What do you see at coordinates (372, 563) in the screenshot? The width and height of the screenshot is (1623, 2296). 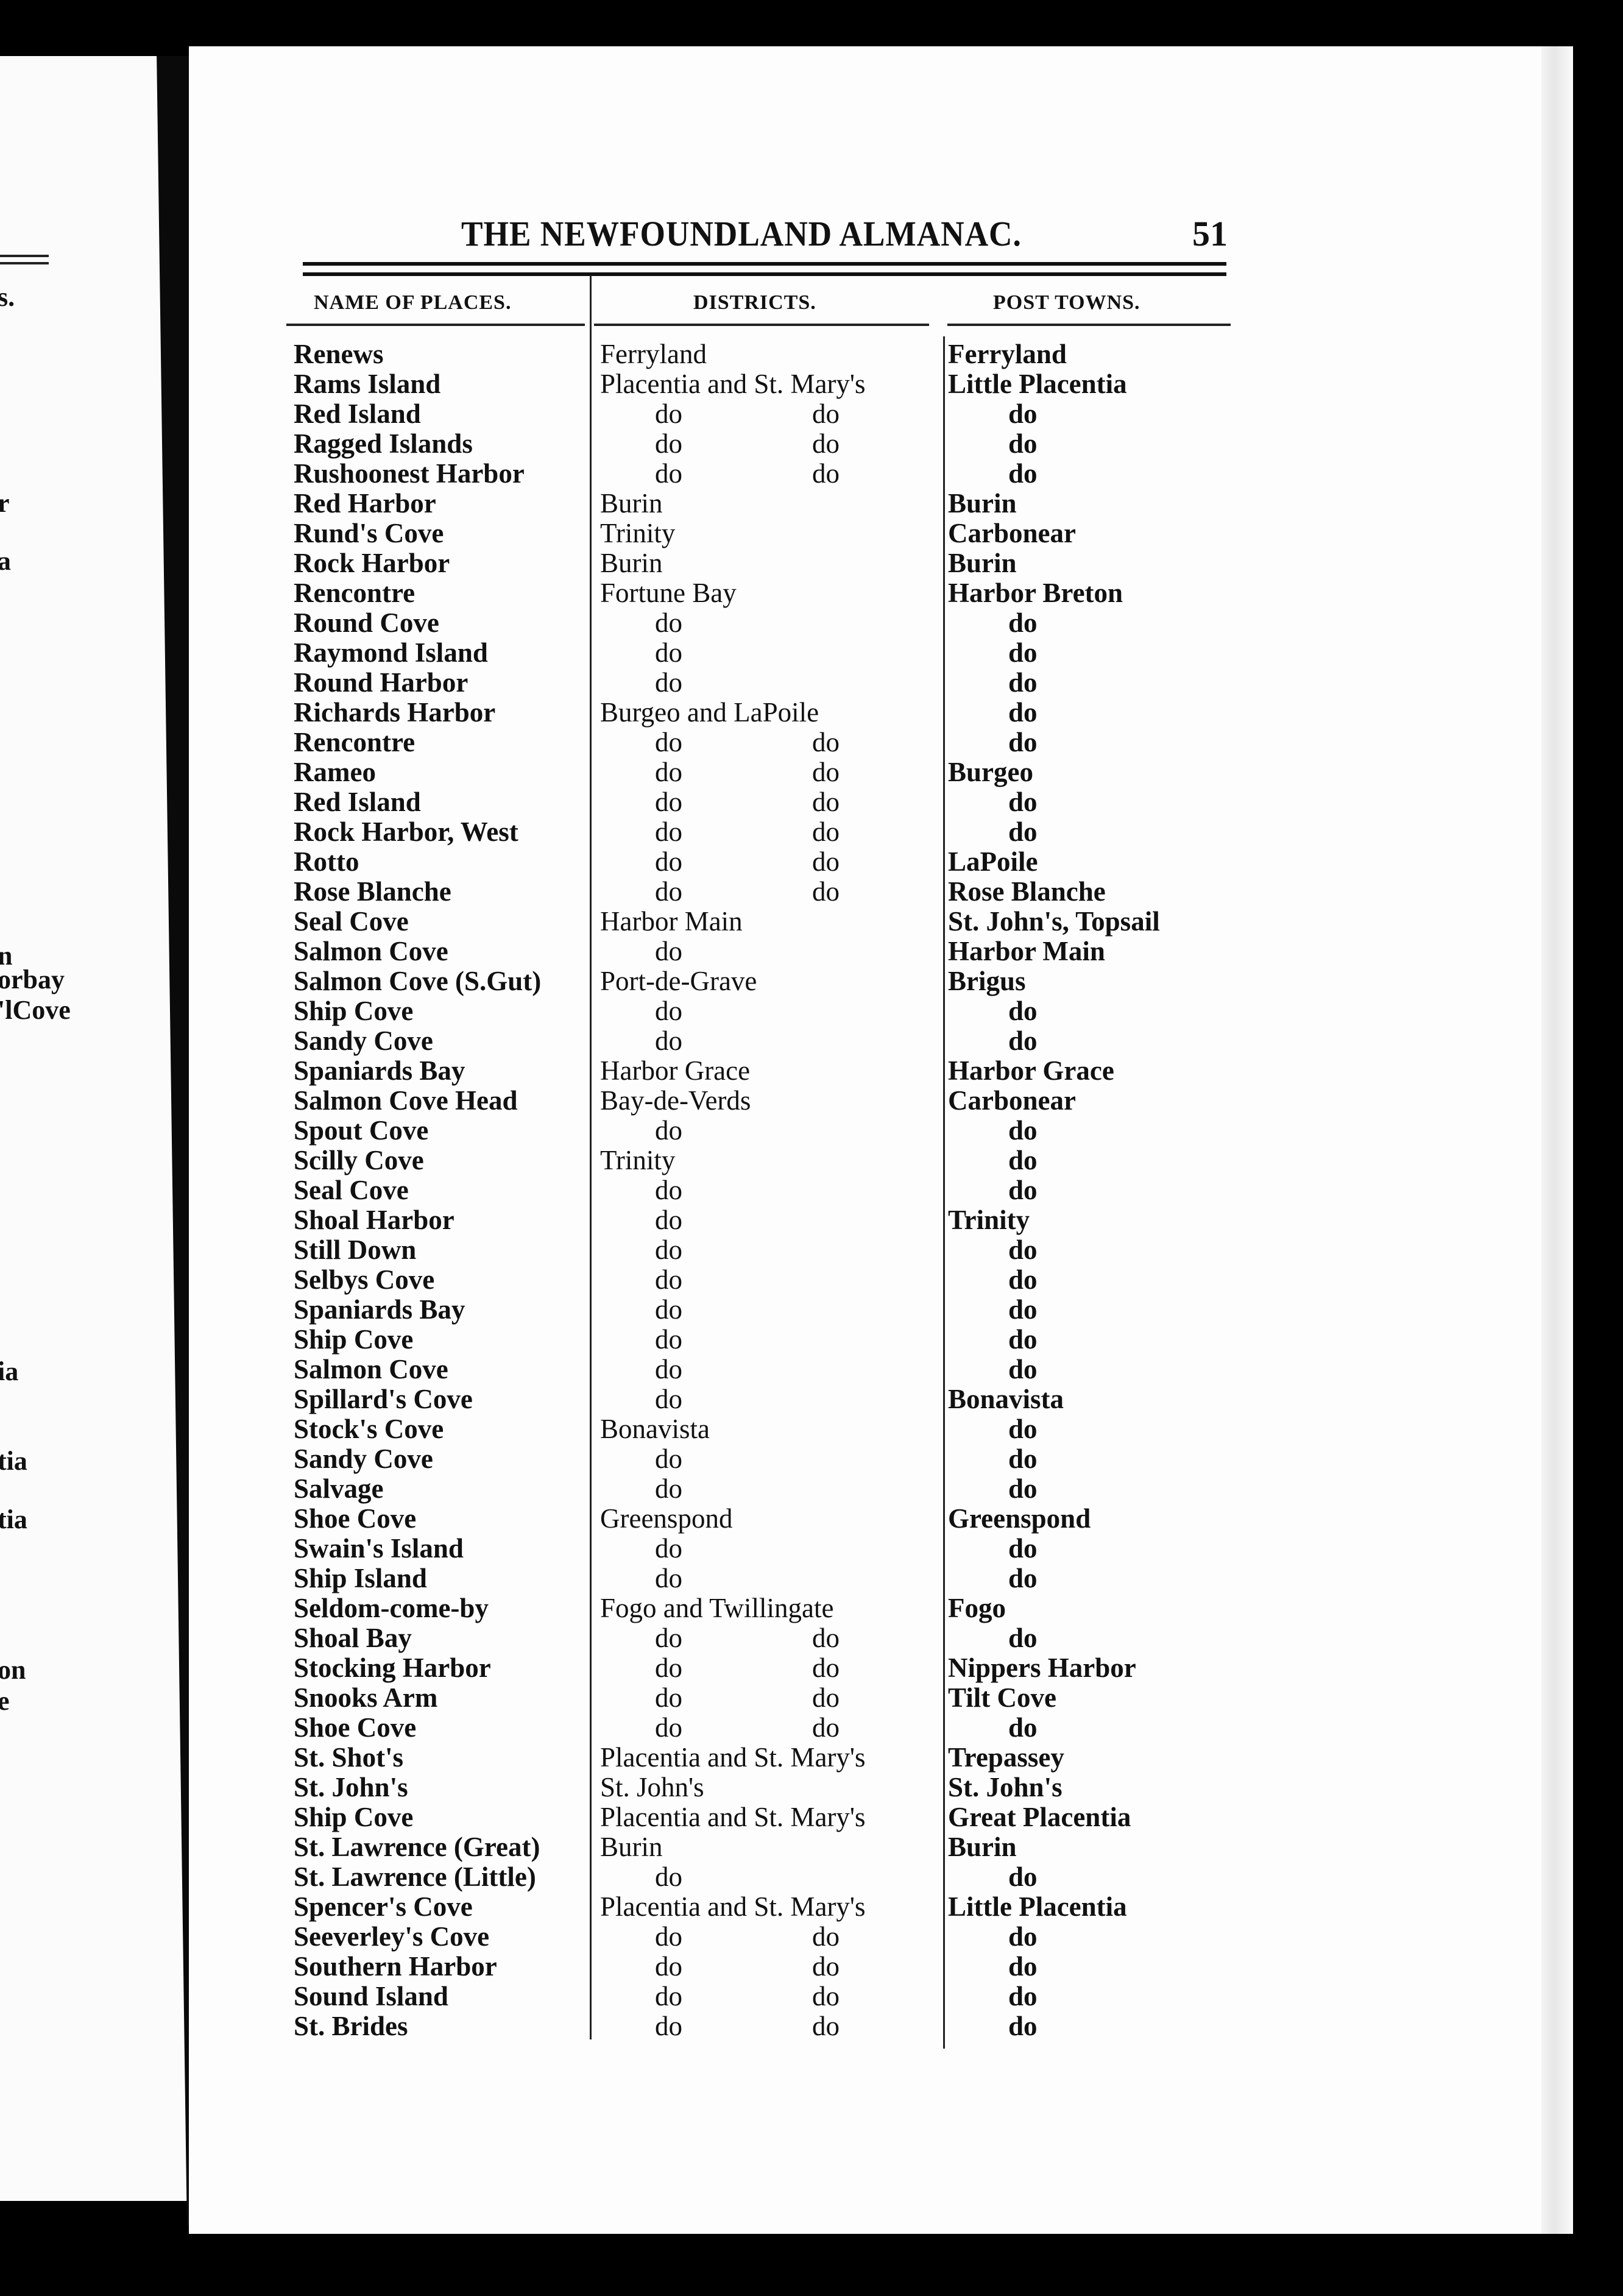 I see `place-name: Rock Harbor` at bounding box center [372, 563].